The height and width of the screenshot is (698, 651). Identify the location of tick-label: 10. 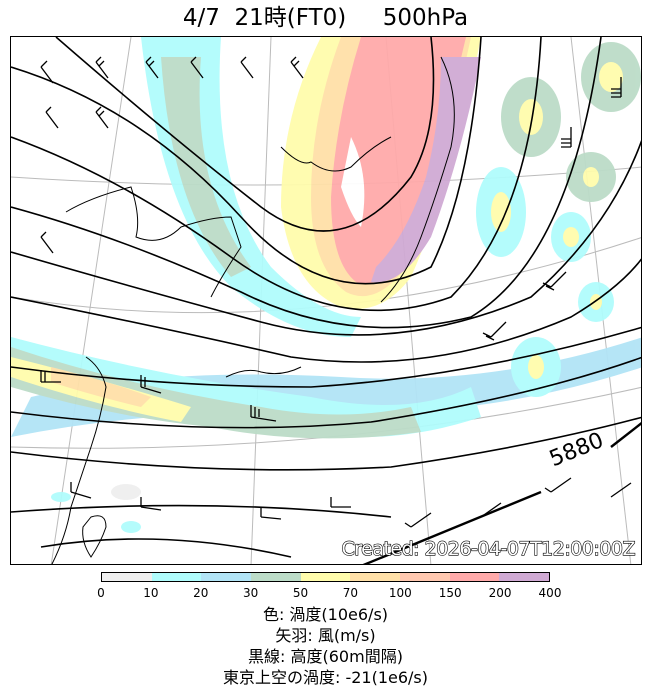
(151, 593).